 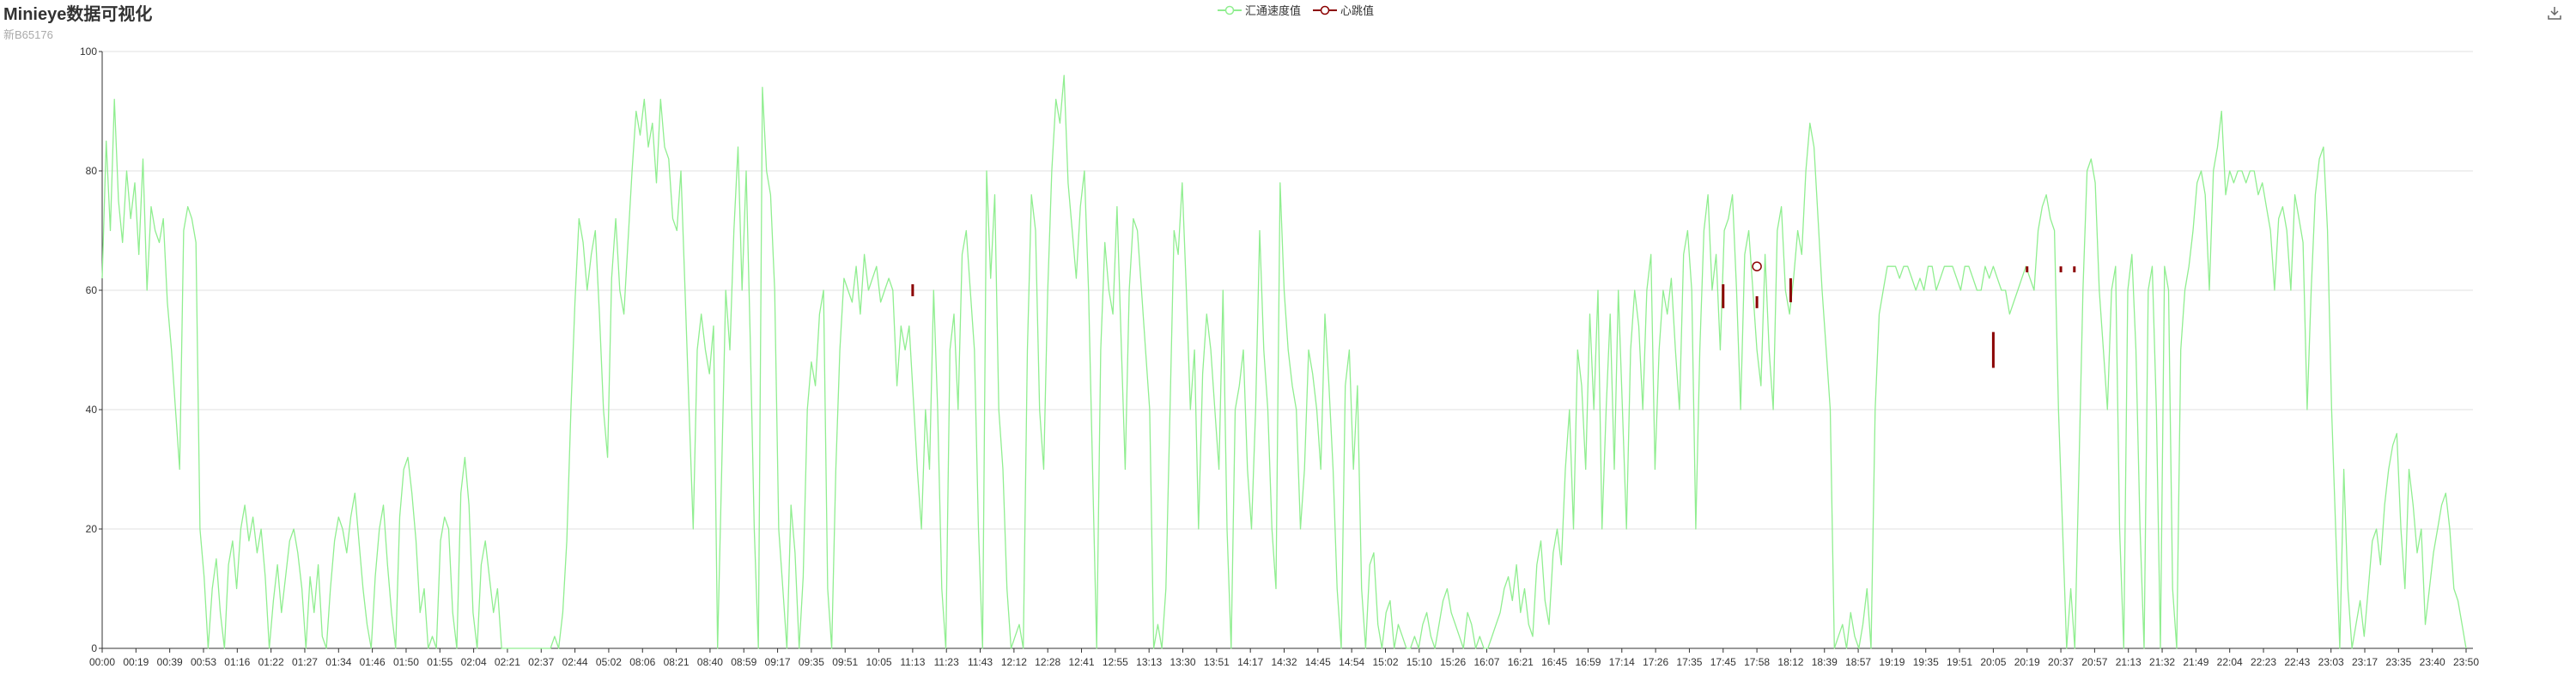 What do you see at coordinates (744, 662) in the screenshot?
I see `x-tick-label: 08:59` at bounding box center [744, 662].